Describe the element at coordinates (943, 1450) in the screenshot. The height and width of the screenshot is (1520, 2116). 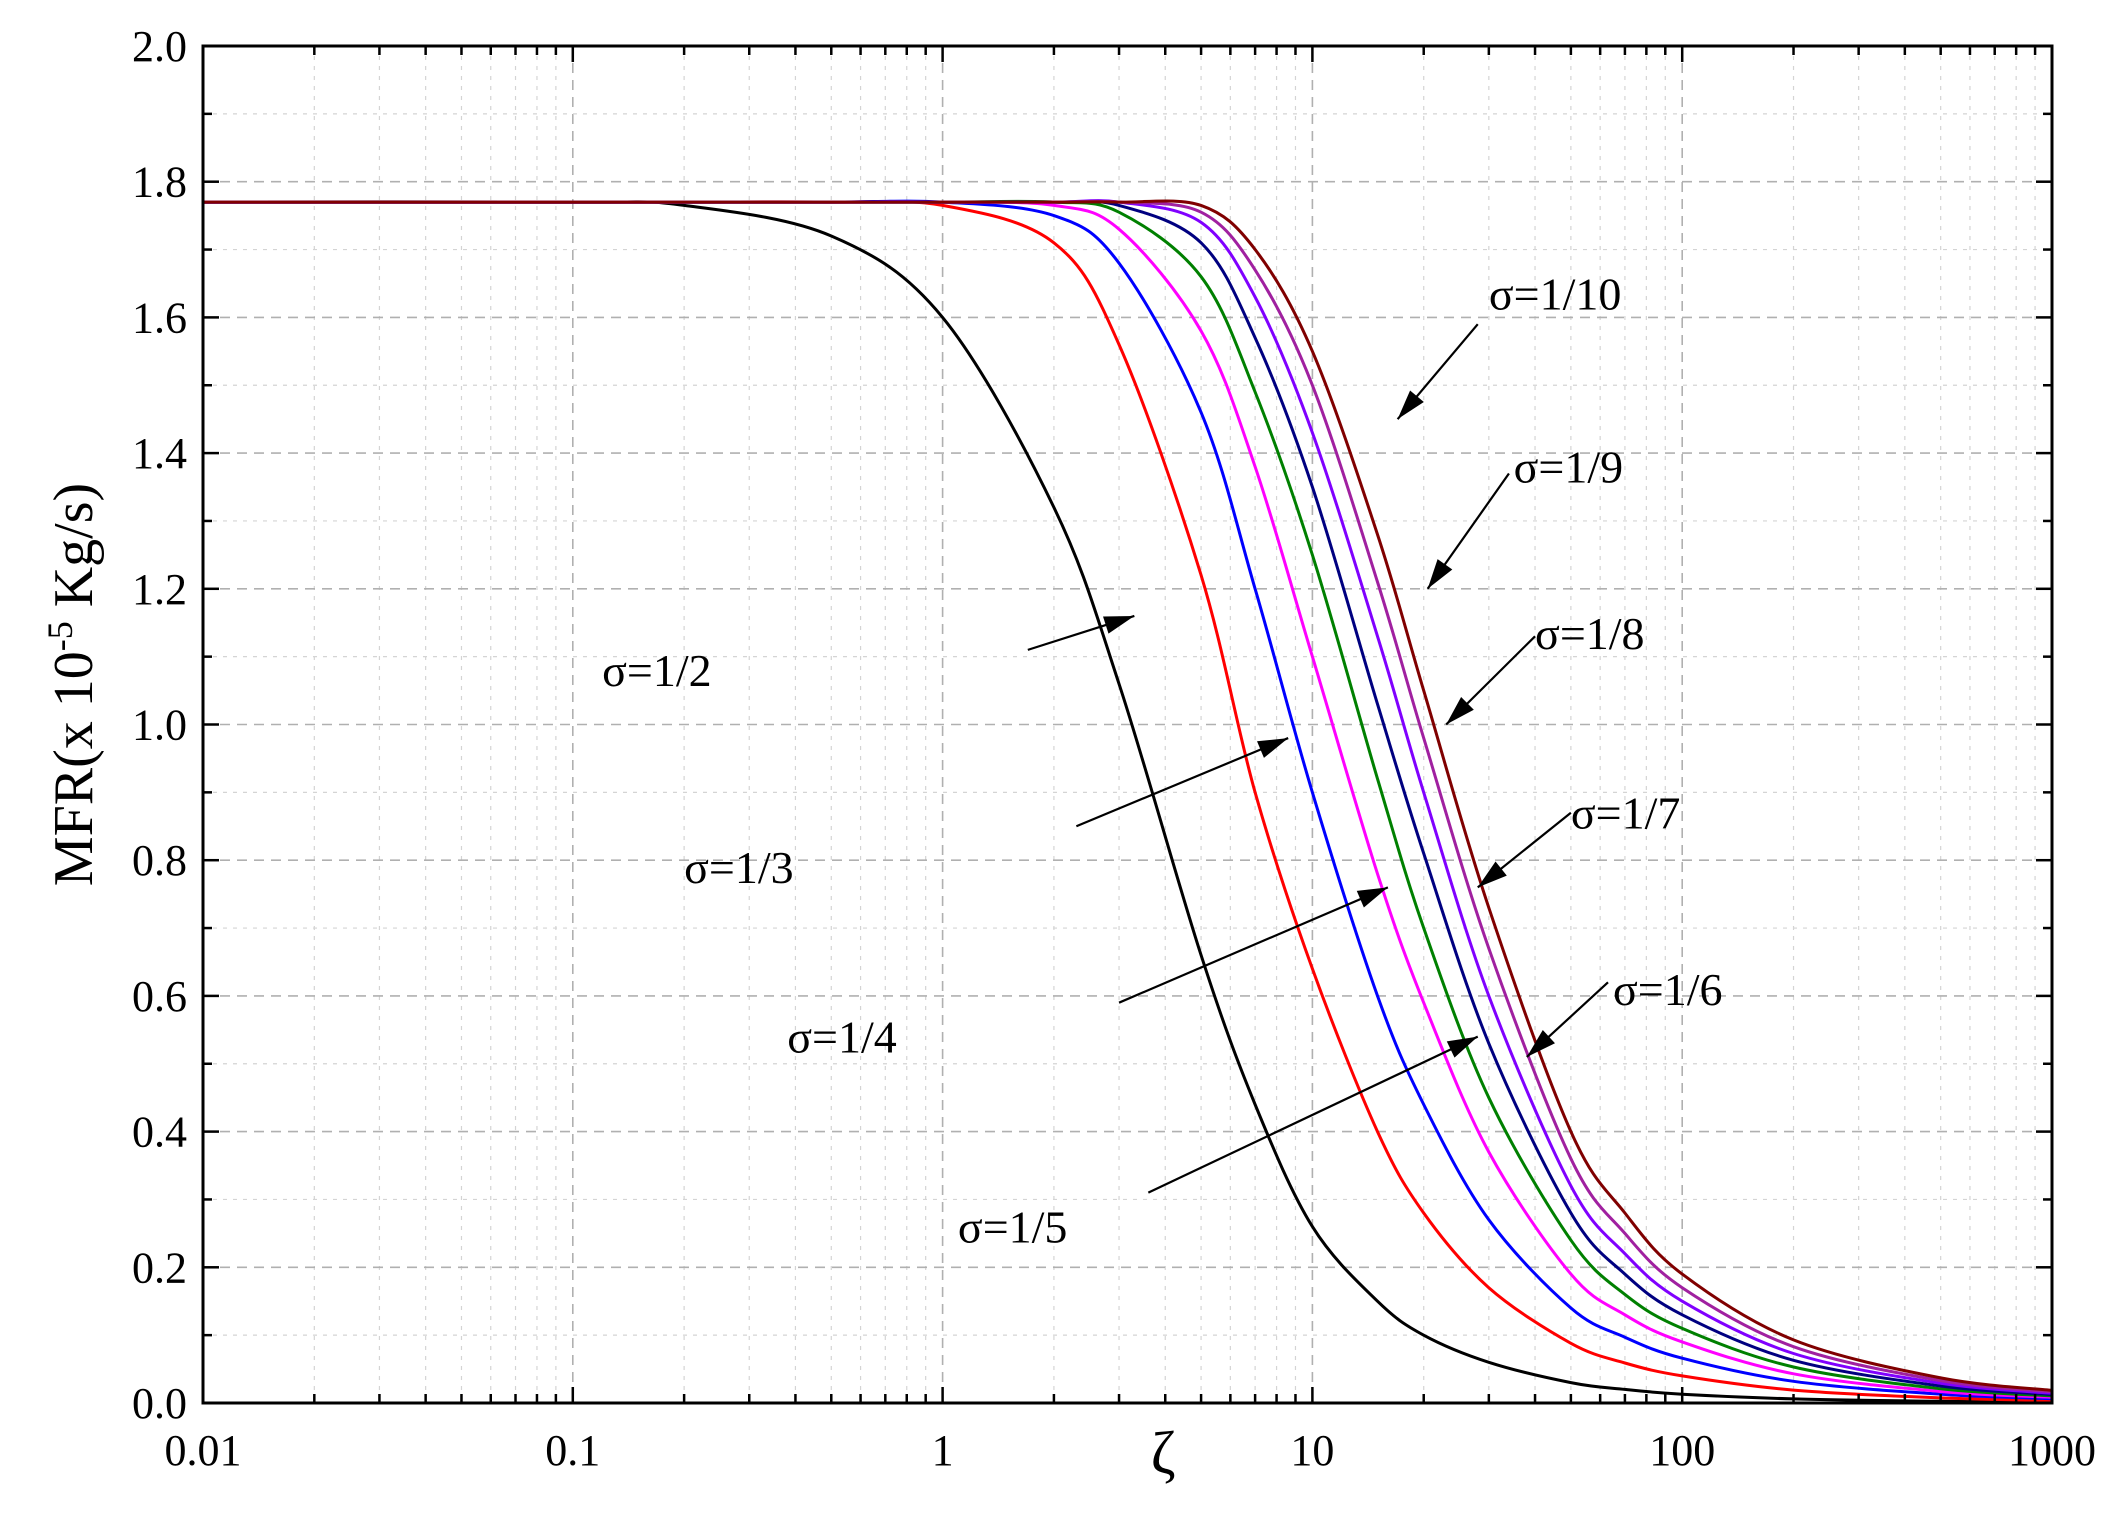
I see `x-tick-label: 1` at that location.